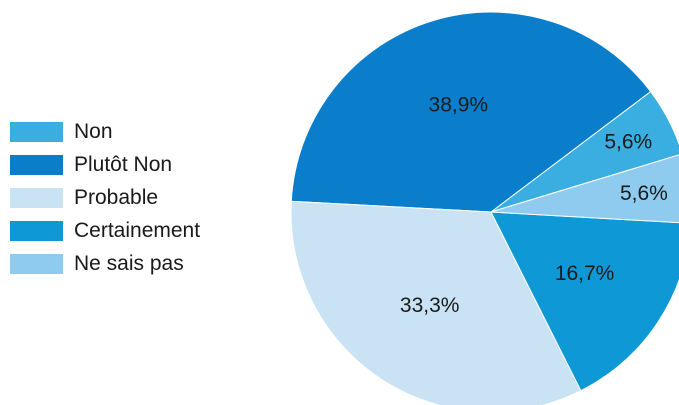 The height and width of the screenshot is (405, 679). I want to click on pie-slice-ne-sais-pas, so click(584, 189).